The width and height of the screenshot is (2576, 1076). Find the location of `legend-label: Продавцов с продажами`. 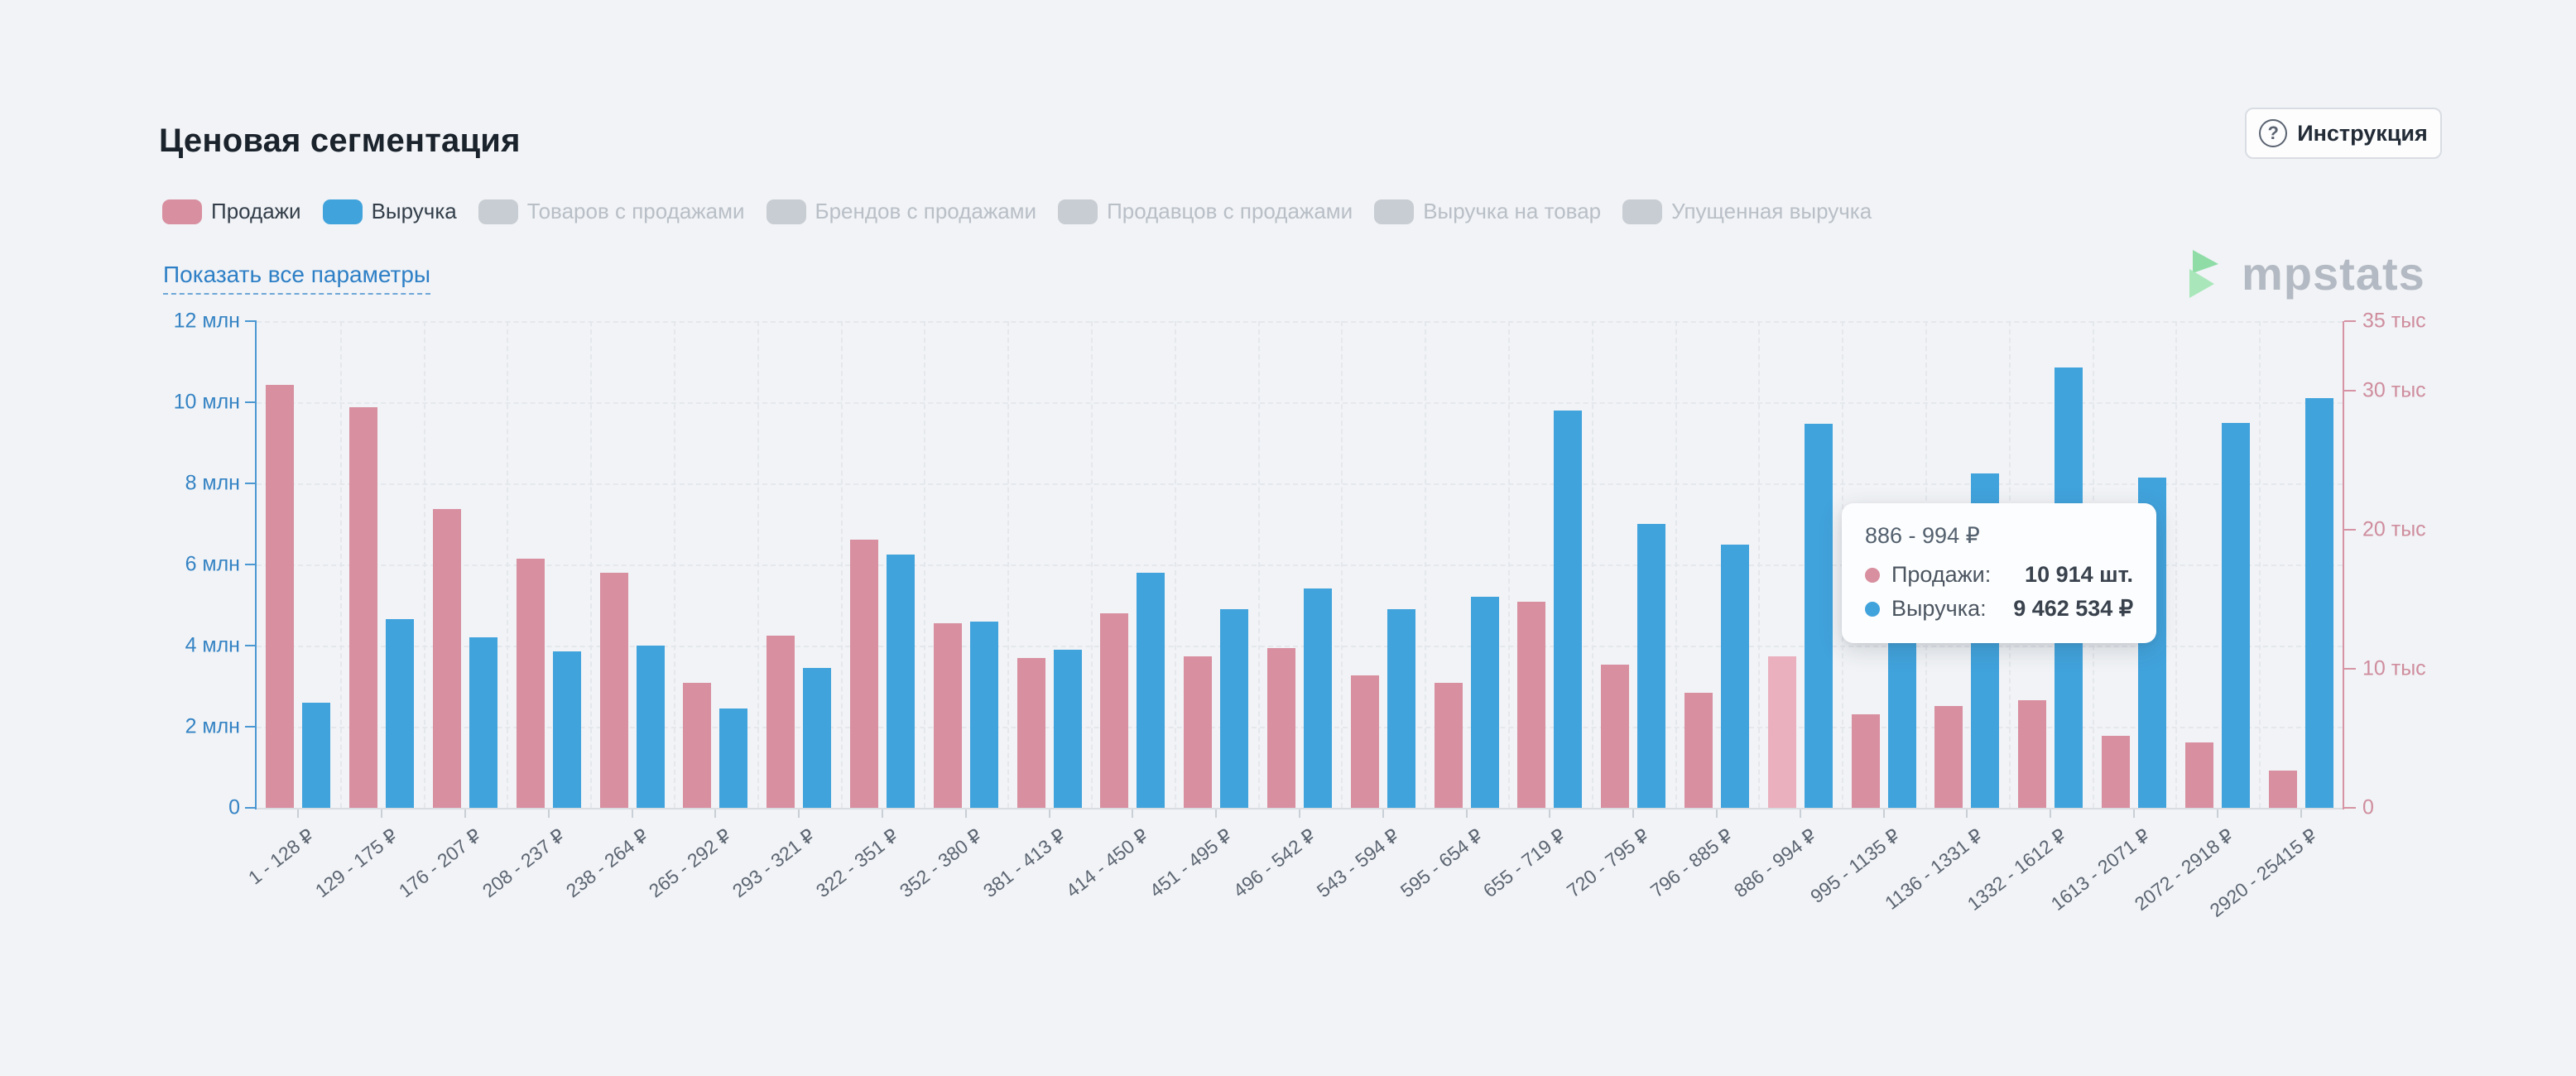

legend-label: Продавцов с продажами is located at coordinates (1230, 211).